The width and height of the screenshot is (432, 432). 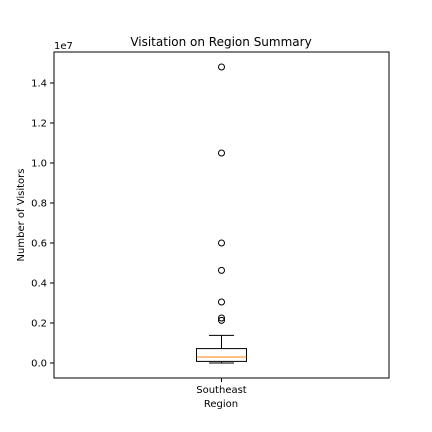 What do you see at coordinates (39, 324) in the screenshot?
I see `y-tick-label: 0.2` at bounding box center [39, 324].